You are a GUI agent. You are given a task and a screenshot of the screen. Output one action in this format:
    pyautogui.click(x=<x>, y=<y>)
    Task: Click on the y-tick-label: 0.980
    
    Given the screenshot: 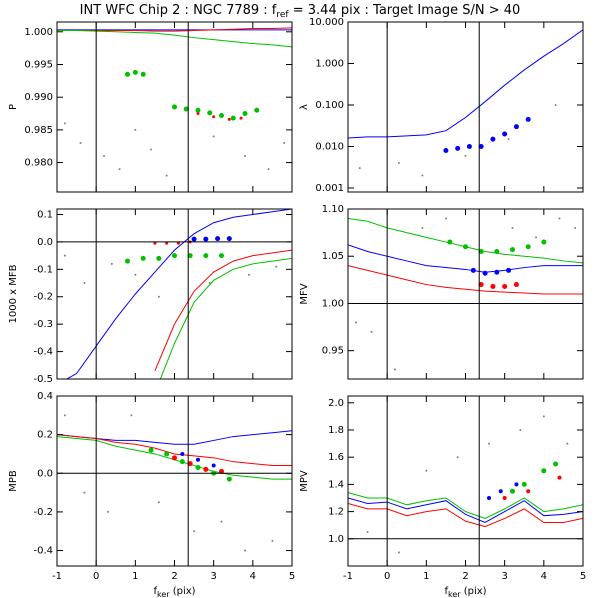 What is the action you would take?
    pyautogui.click(x=38, y=163)
    